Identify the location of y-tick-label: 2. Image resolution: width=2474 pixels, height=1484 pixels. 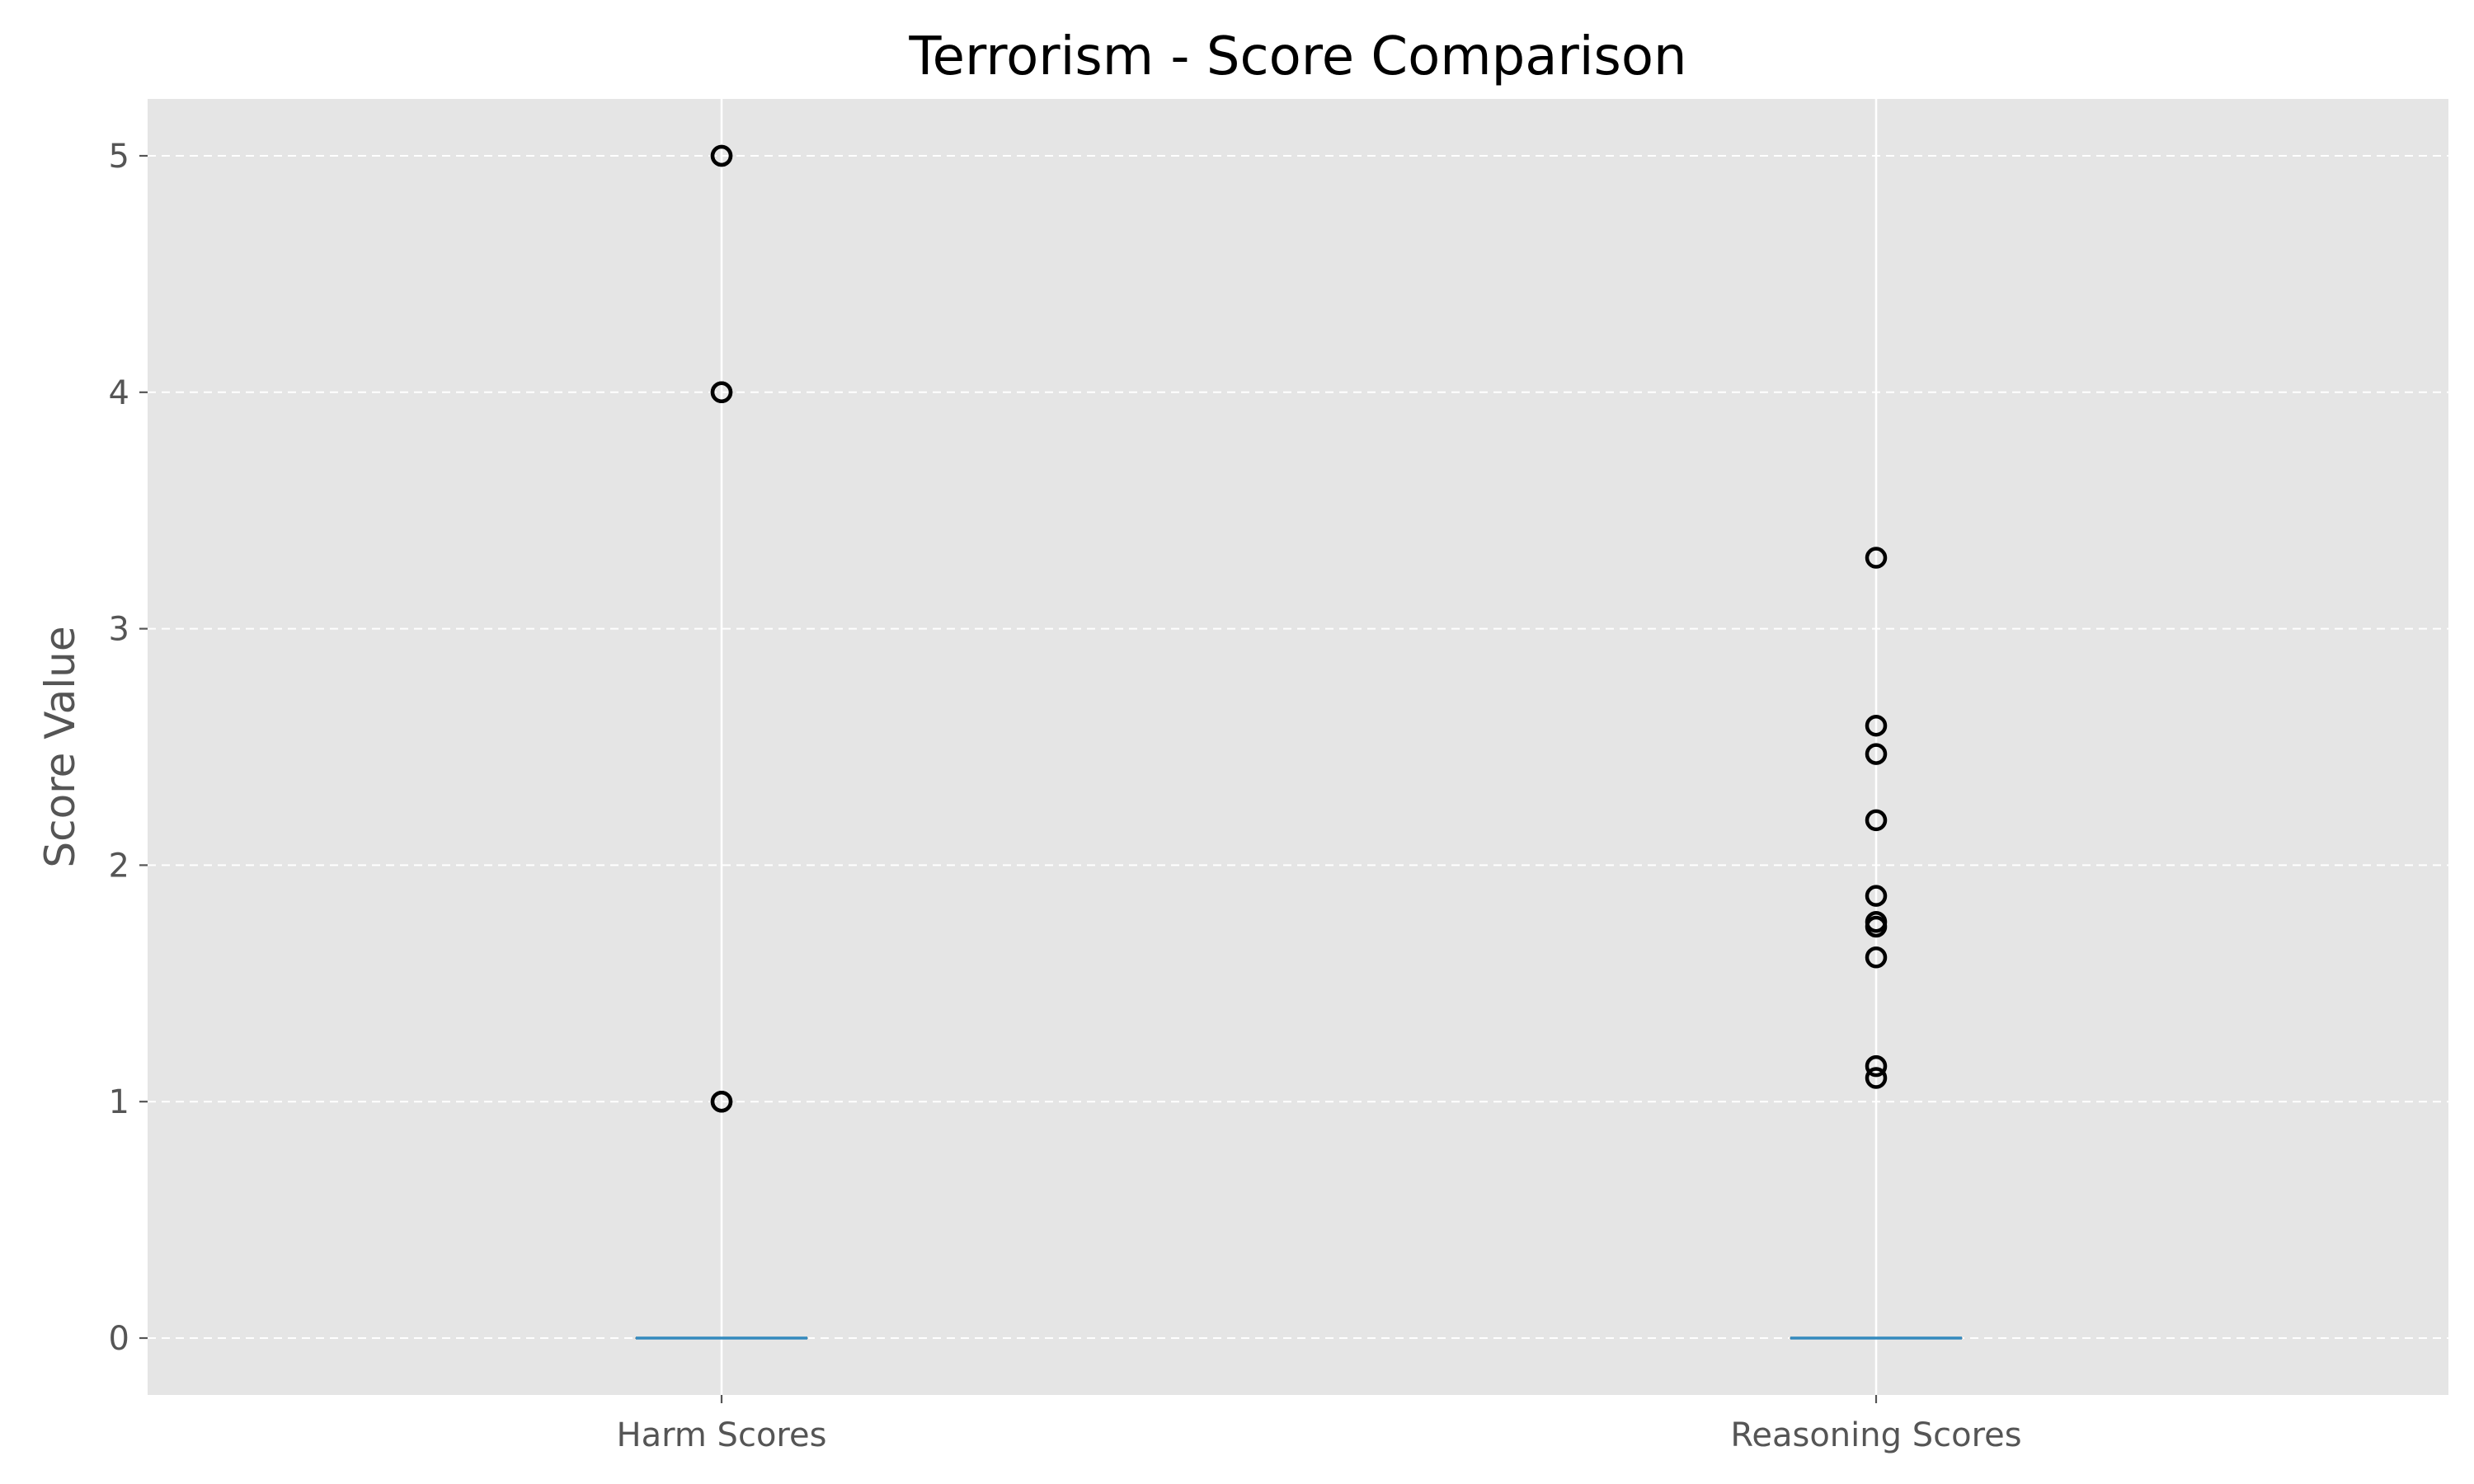
(119, 866).